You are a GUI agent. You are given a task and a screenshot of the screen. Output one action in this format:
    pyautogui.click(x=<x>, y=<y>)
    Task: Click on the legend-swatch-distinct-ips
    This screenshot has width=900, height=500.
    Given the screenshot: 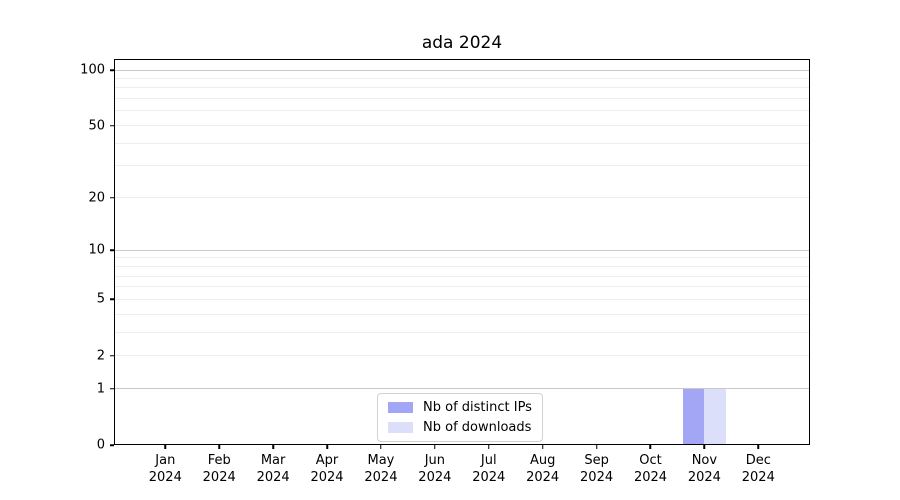 What is the action you would take?
    pyautogui.click(x=400, y=407)
    